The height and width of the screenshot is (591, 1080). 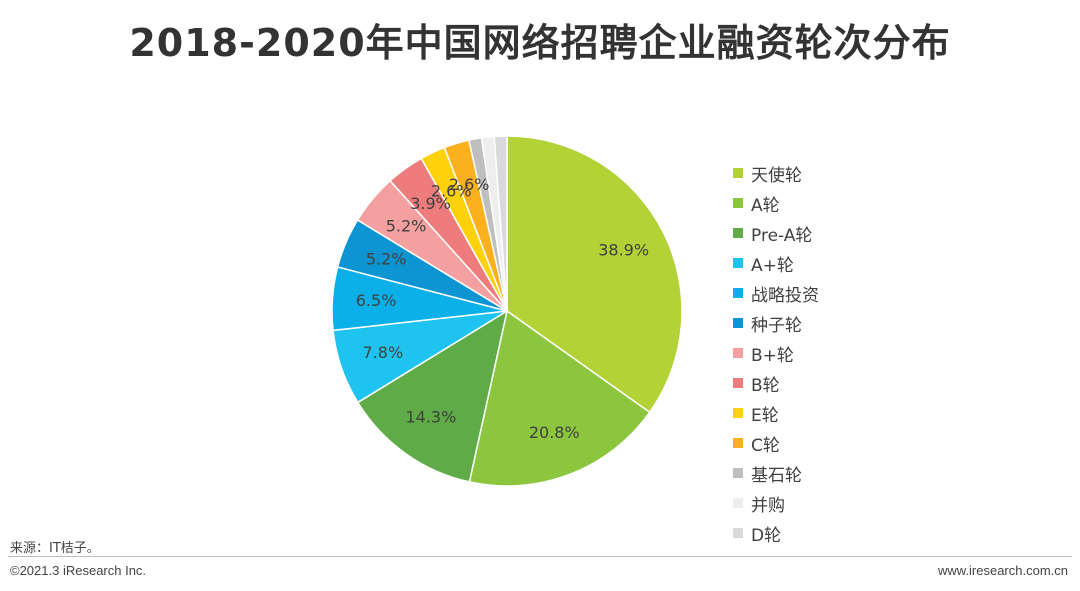 I want to click on legend-item-5: 种子轮, so click(x=776, y=323).